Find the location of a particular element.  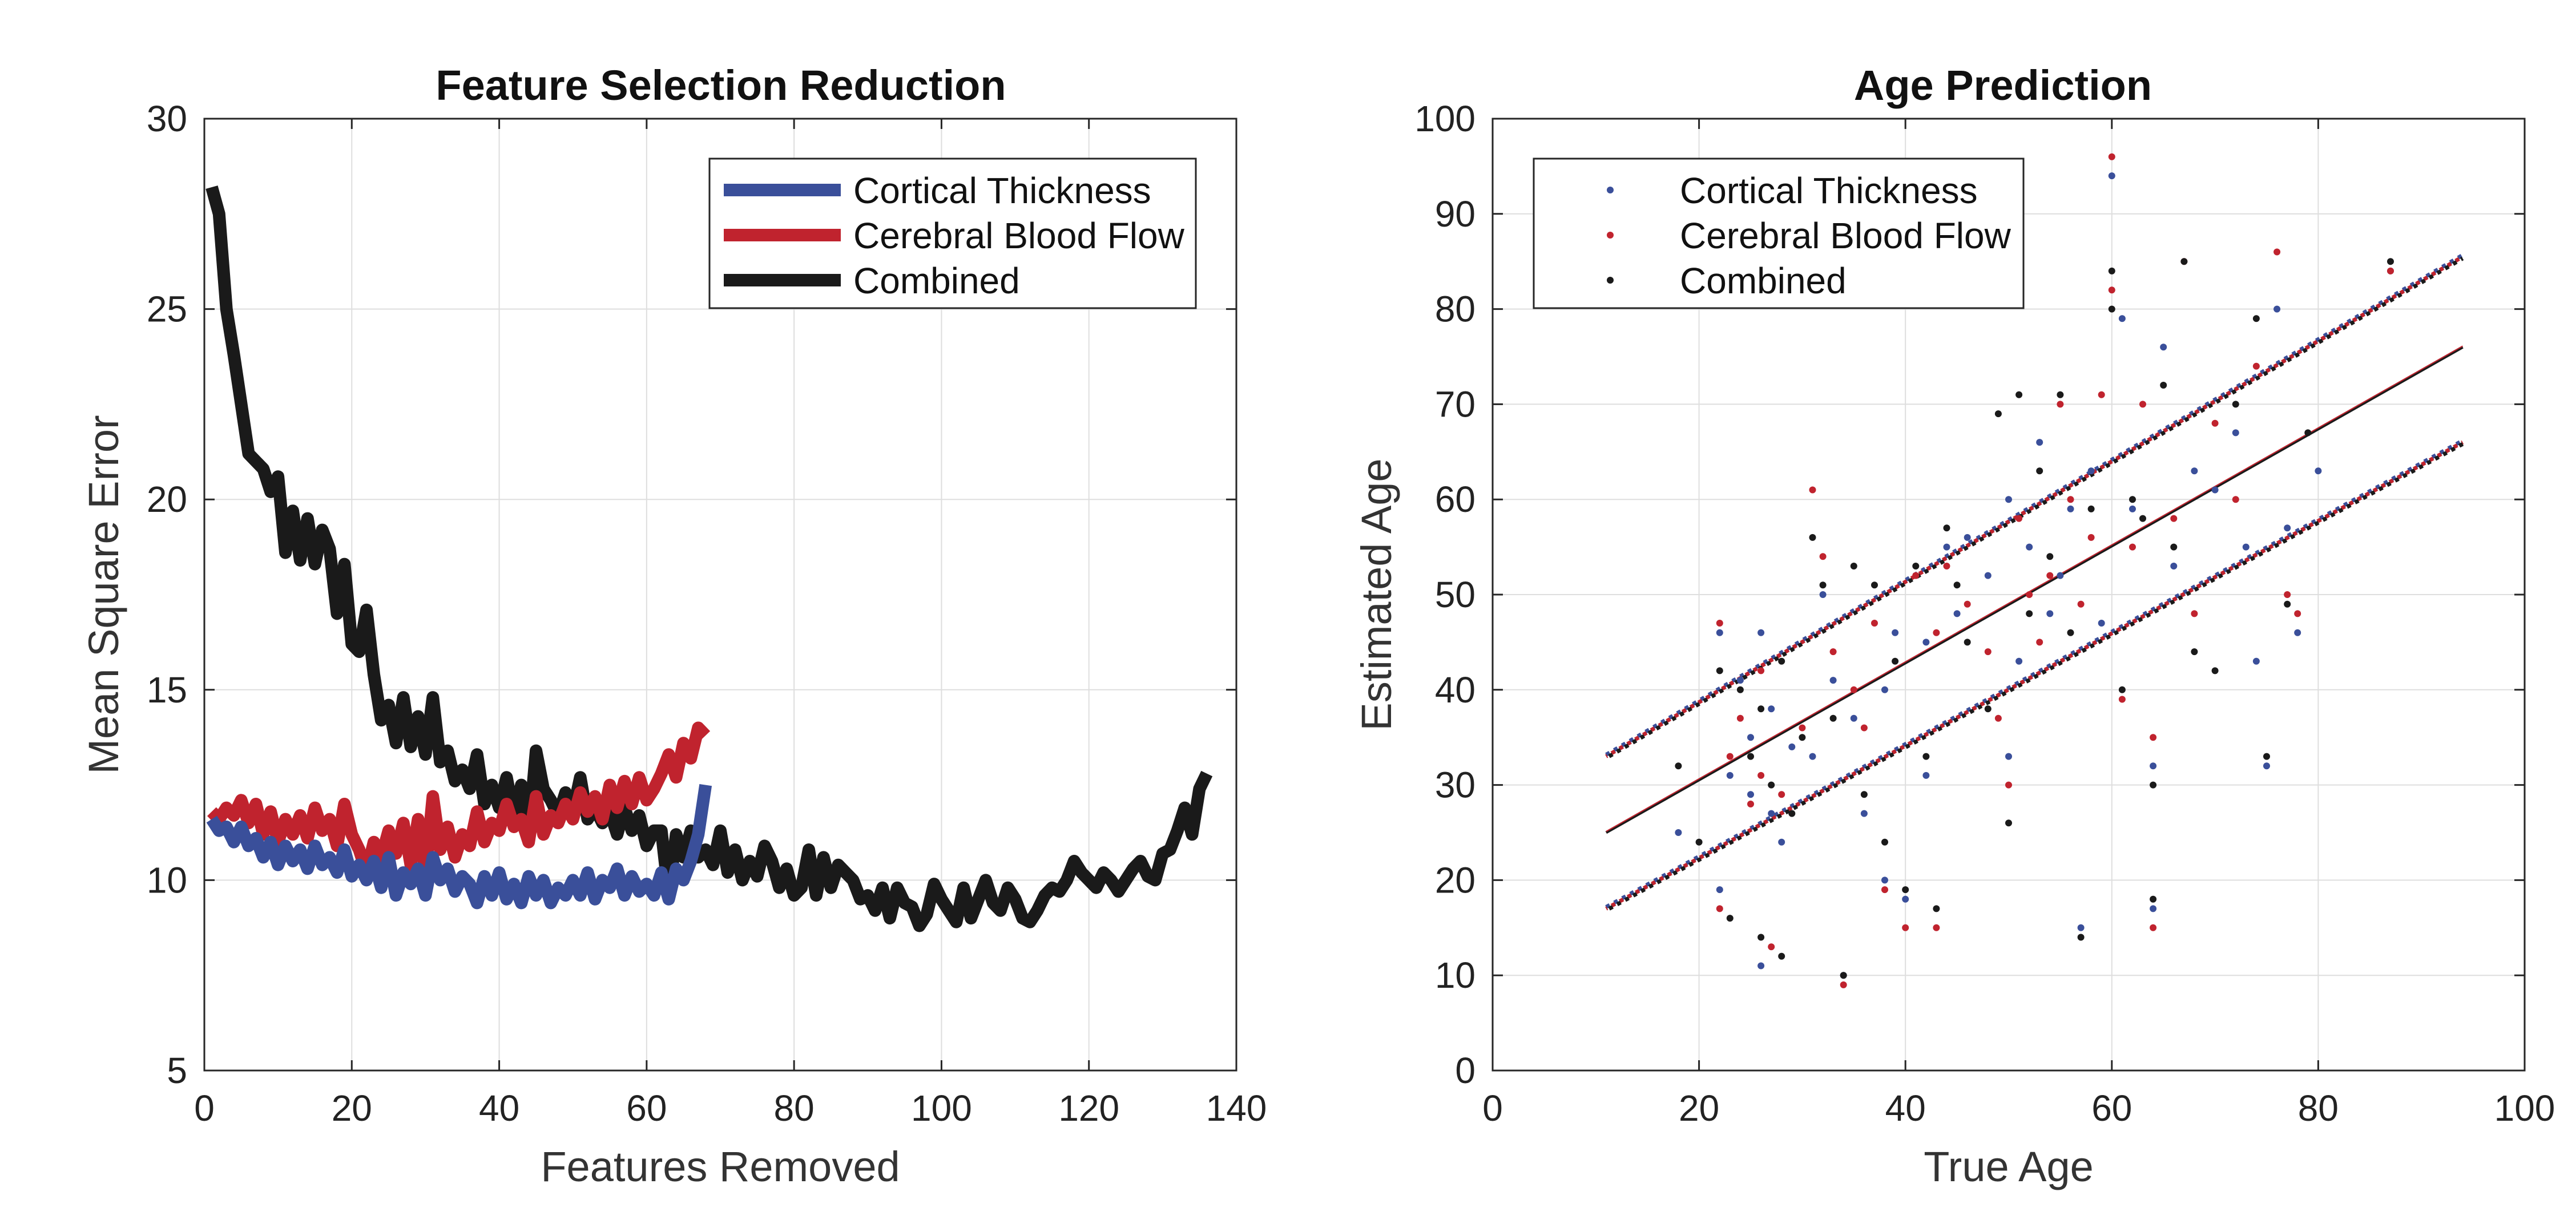

fit-line-overlay is located at coordinates (2035, 588).